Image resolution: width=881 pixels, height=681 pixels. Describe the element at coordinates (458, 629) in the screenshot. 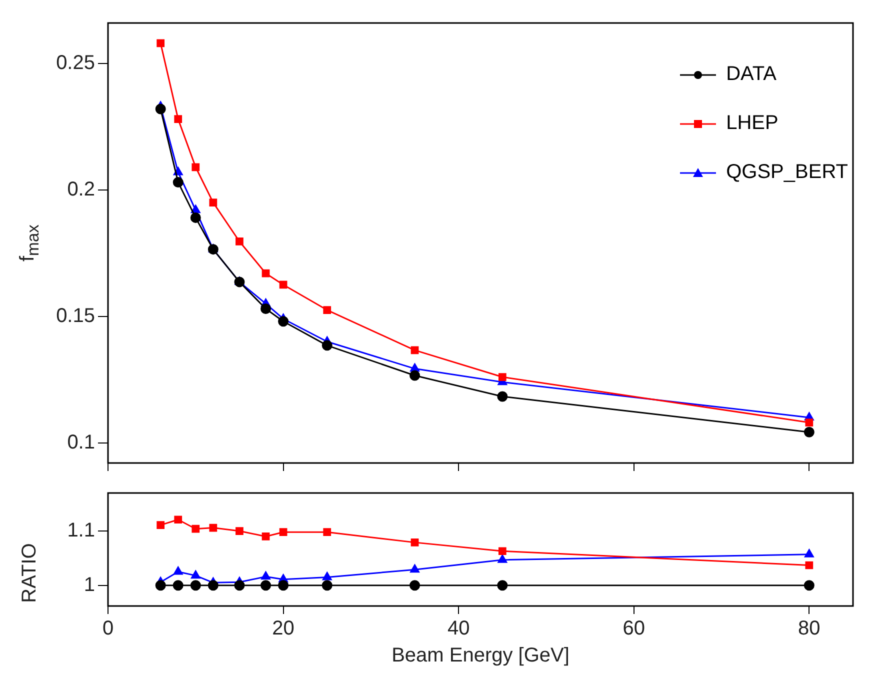

I see `x-tick-label: 40` at that location.